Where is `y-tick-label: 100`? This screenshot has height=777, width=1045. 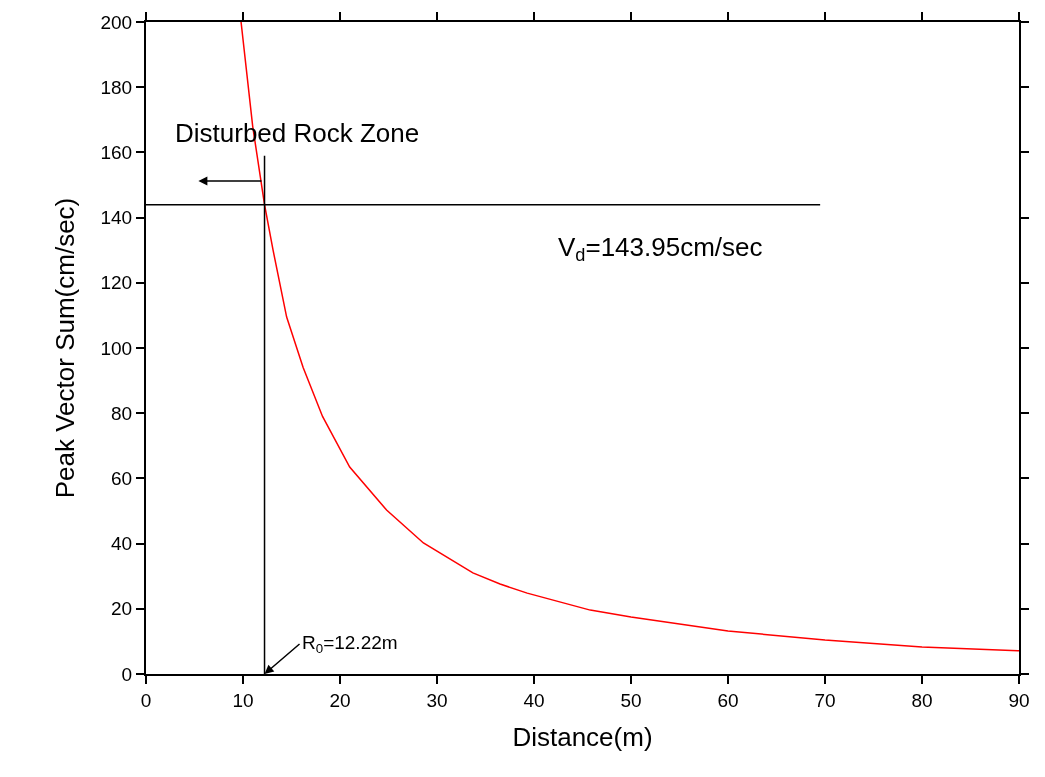 y-tick-label: 100 is located at coordinates (116, 348).